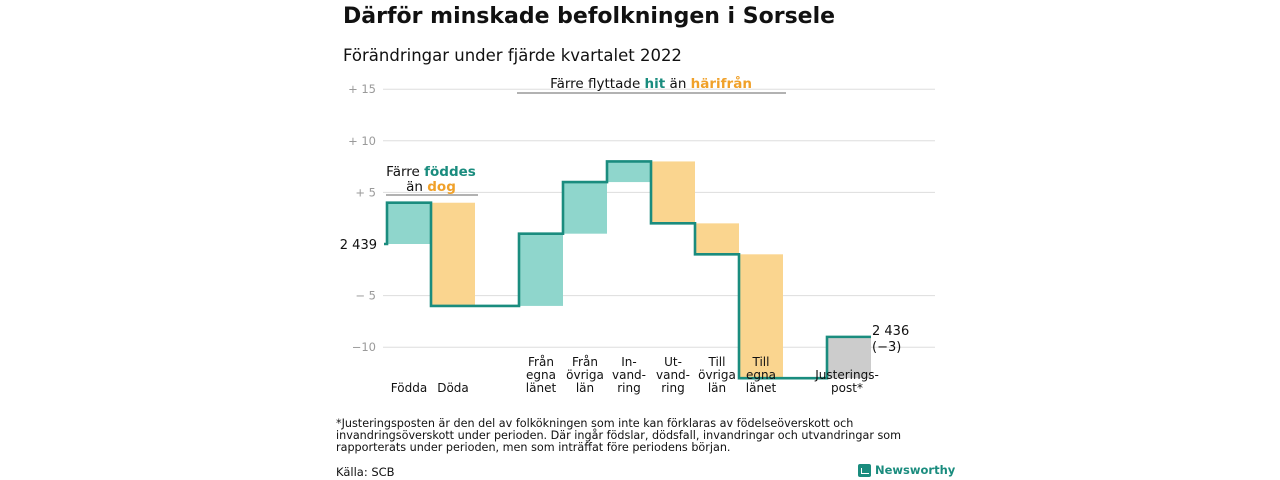  Describe the element at coordinates (846, 375) in the screenshot. I see `category-label: Justerings-` at that location.